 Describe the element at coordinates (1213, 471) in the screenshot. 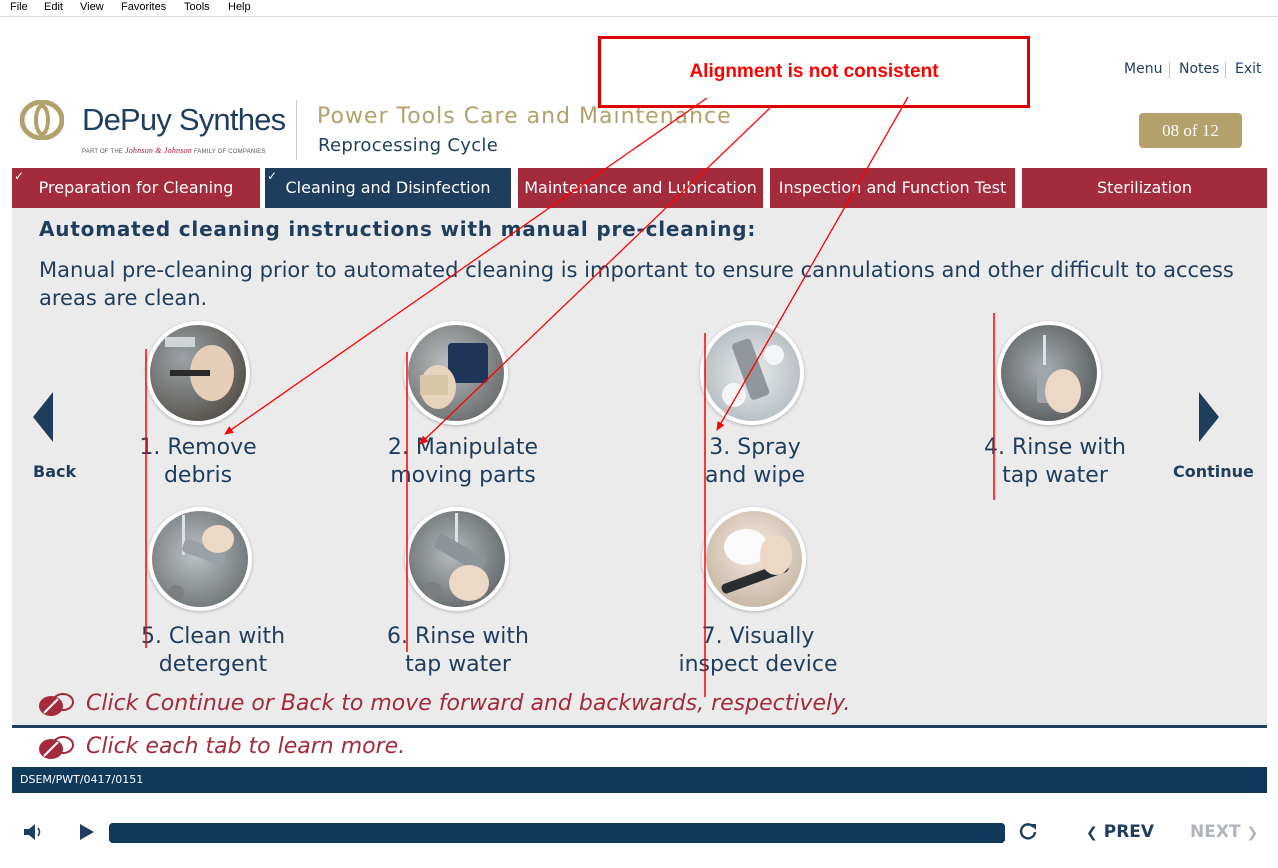

I see `continue-button: Continue` at that location.